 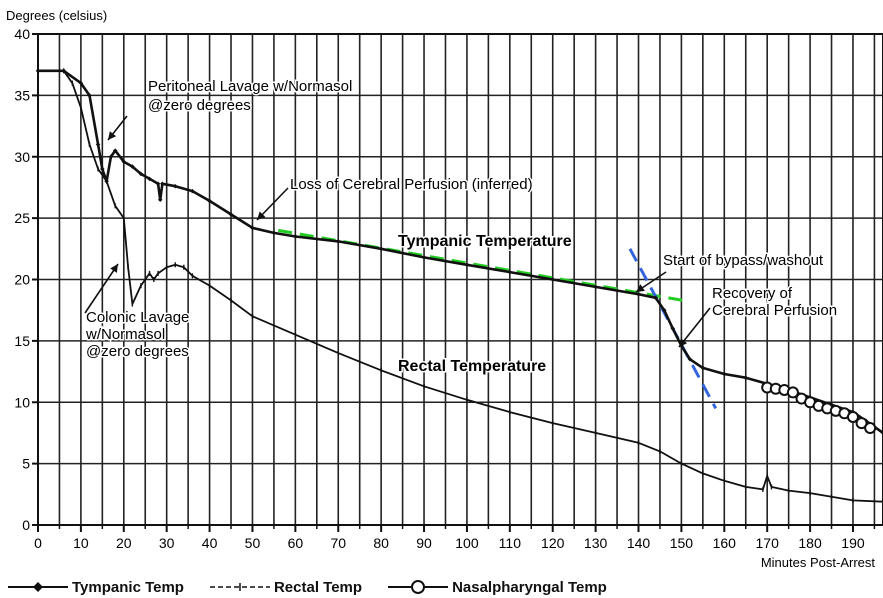 I want to click on annotation-text: Colonic Lavage, so click(x=137, y=317).